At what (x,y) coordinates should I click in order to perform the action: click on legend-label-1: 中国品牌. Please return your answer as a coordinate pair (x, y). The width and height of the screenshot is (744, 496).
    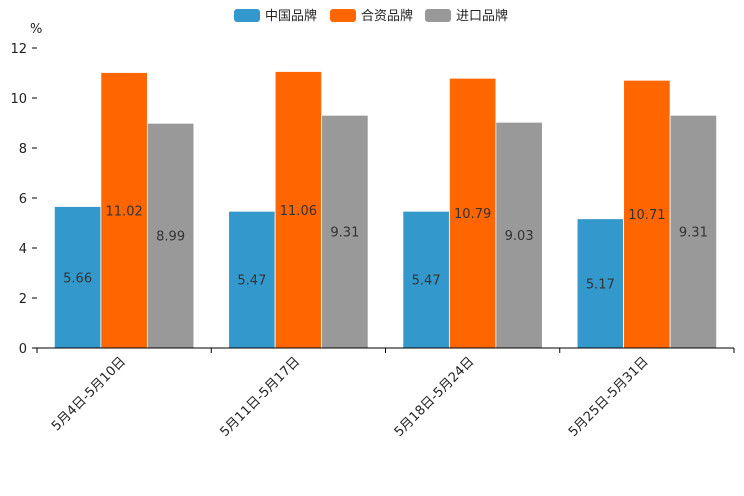
    Looking at the image, I should click on (291, 16).